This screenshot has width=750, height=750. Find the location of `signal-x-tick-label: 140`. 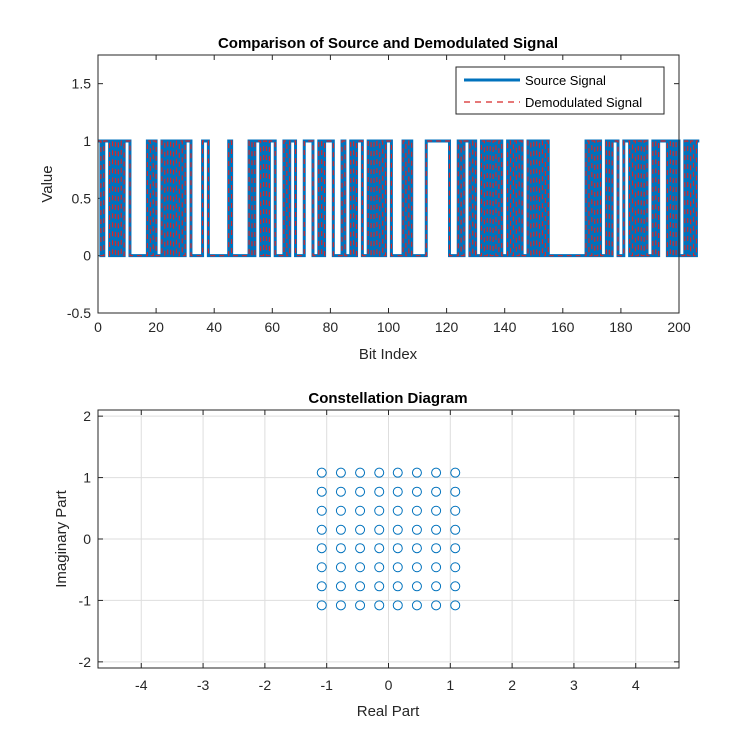

signal-x-tick-label: 140 is located at coordinates (505, 327).